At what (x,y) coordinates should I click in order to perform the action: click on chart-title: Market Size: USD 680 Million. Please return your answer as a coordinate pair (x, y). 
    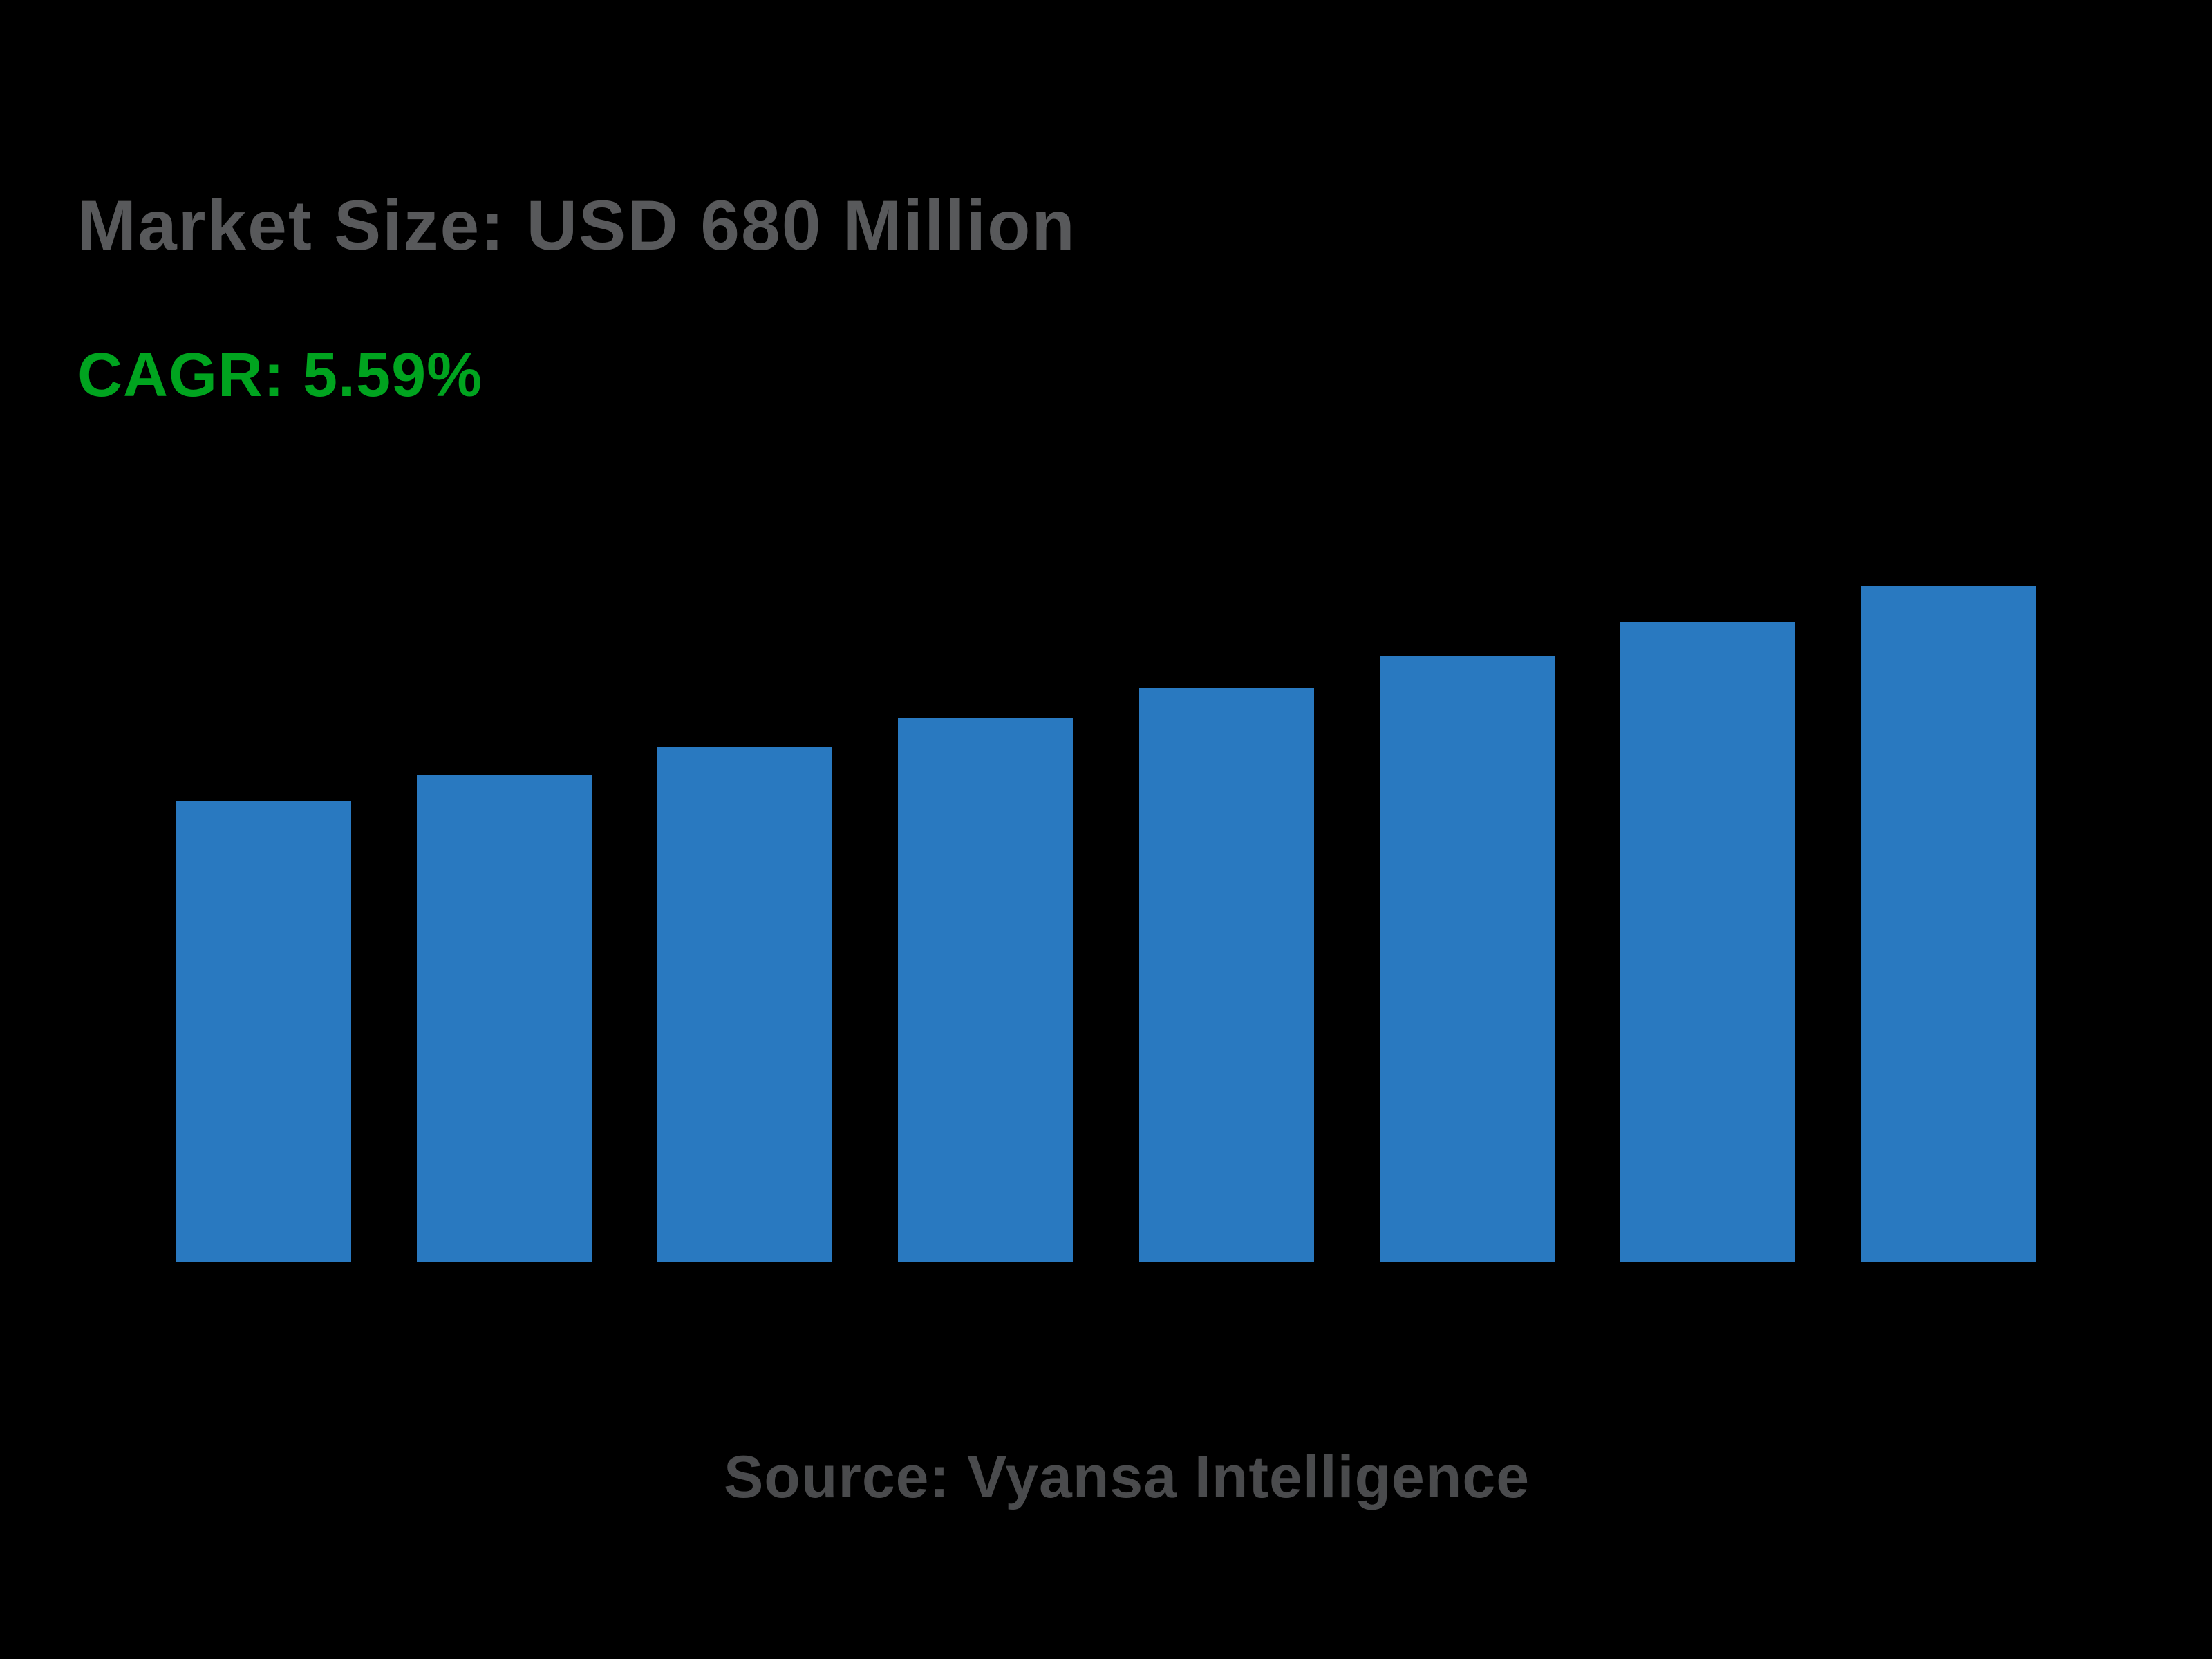
    Looking at the image, I should click on (576, 225).